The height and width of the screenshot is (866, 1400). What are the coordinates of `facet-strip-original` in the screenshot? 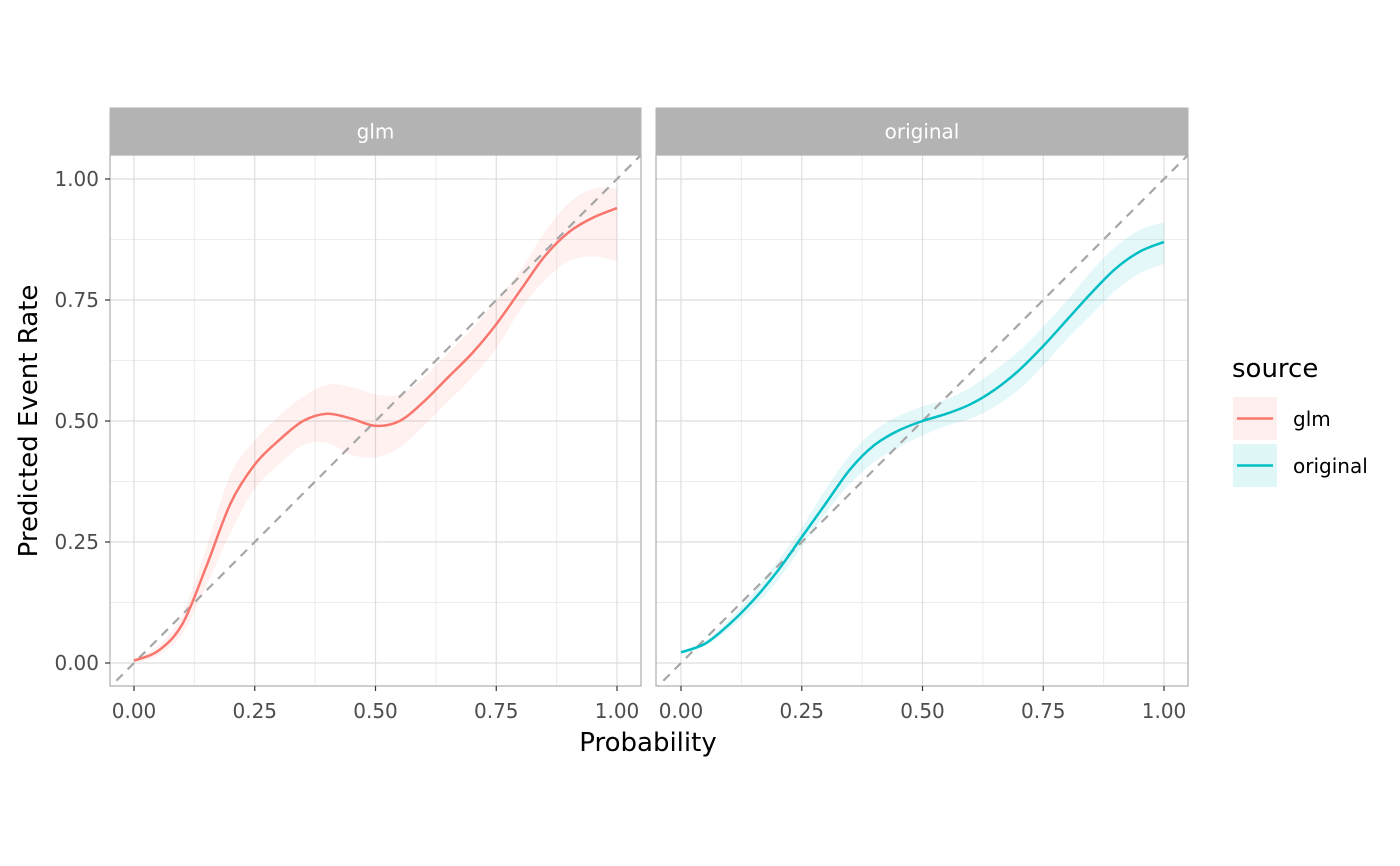 It's located at (922, 131).